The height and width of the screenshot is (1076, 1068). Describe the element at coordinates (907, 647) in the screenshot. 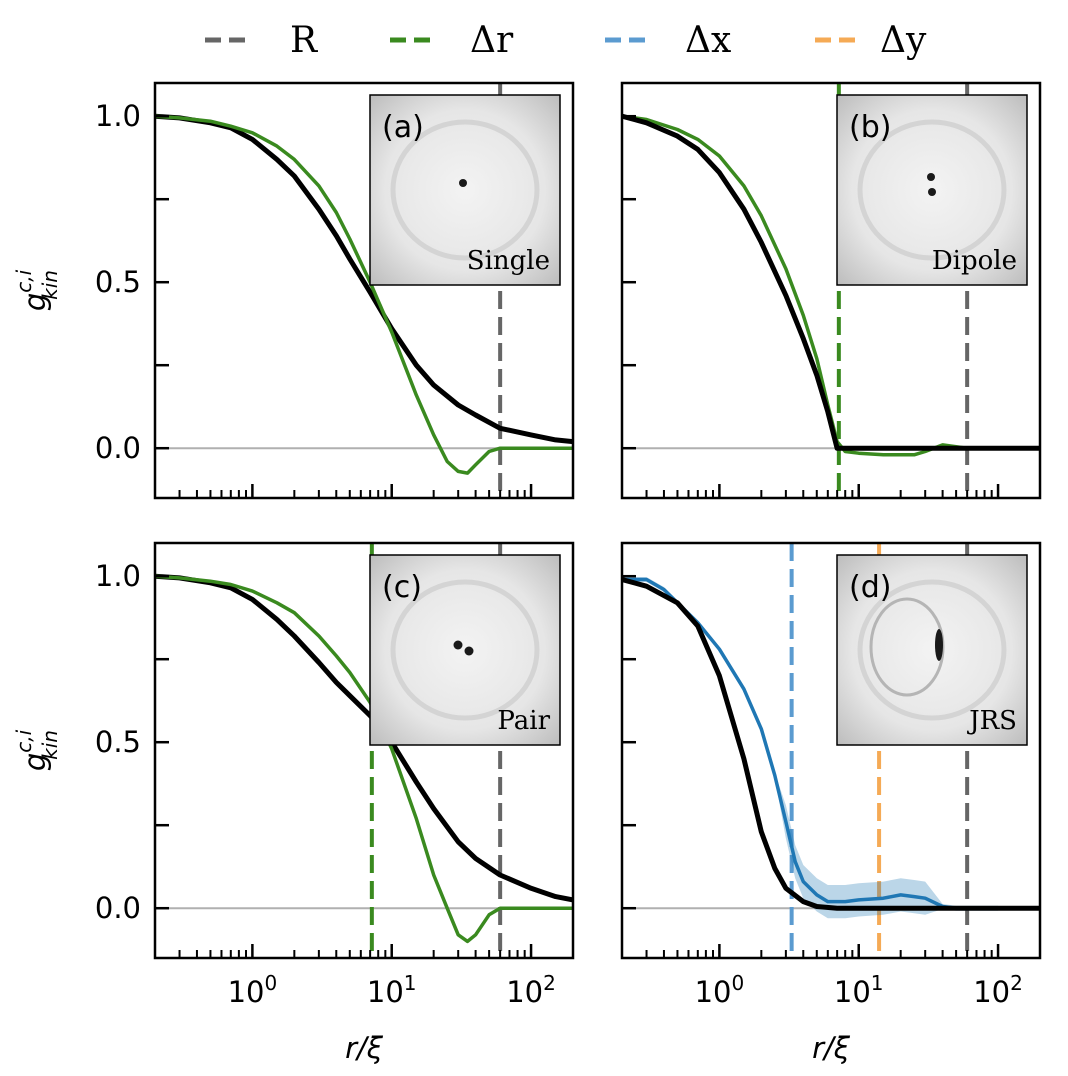

I see `jrs-ring` at that location.